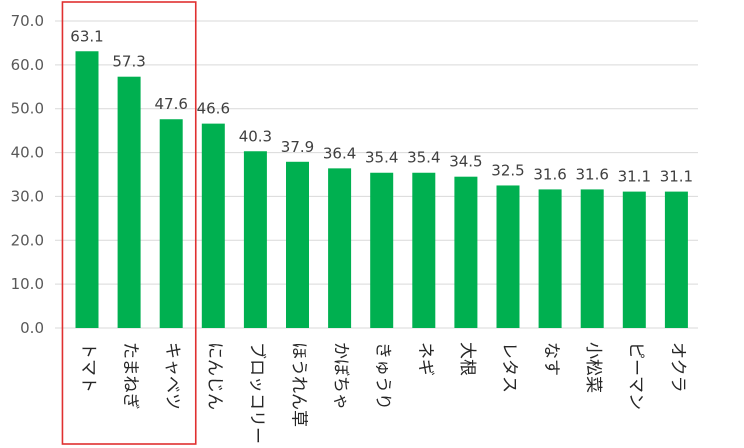  I want to click on y-tick-label: 20.0, so click(27, 240).